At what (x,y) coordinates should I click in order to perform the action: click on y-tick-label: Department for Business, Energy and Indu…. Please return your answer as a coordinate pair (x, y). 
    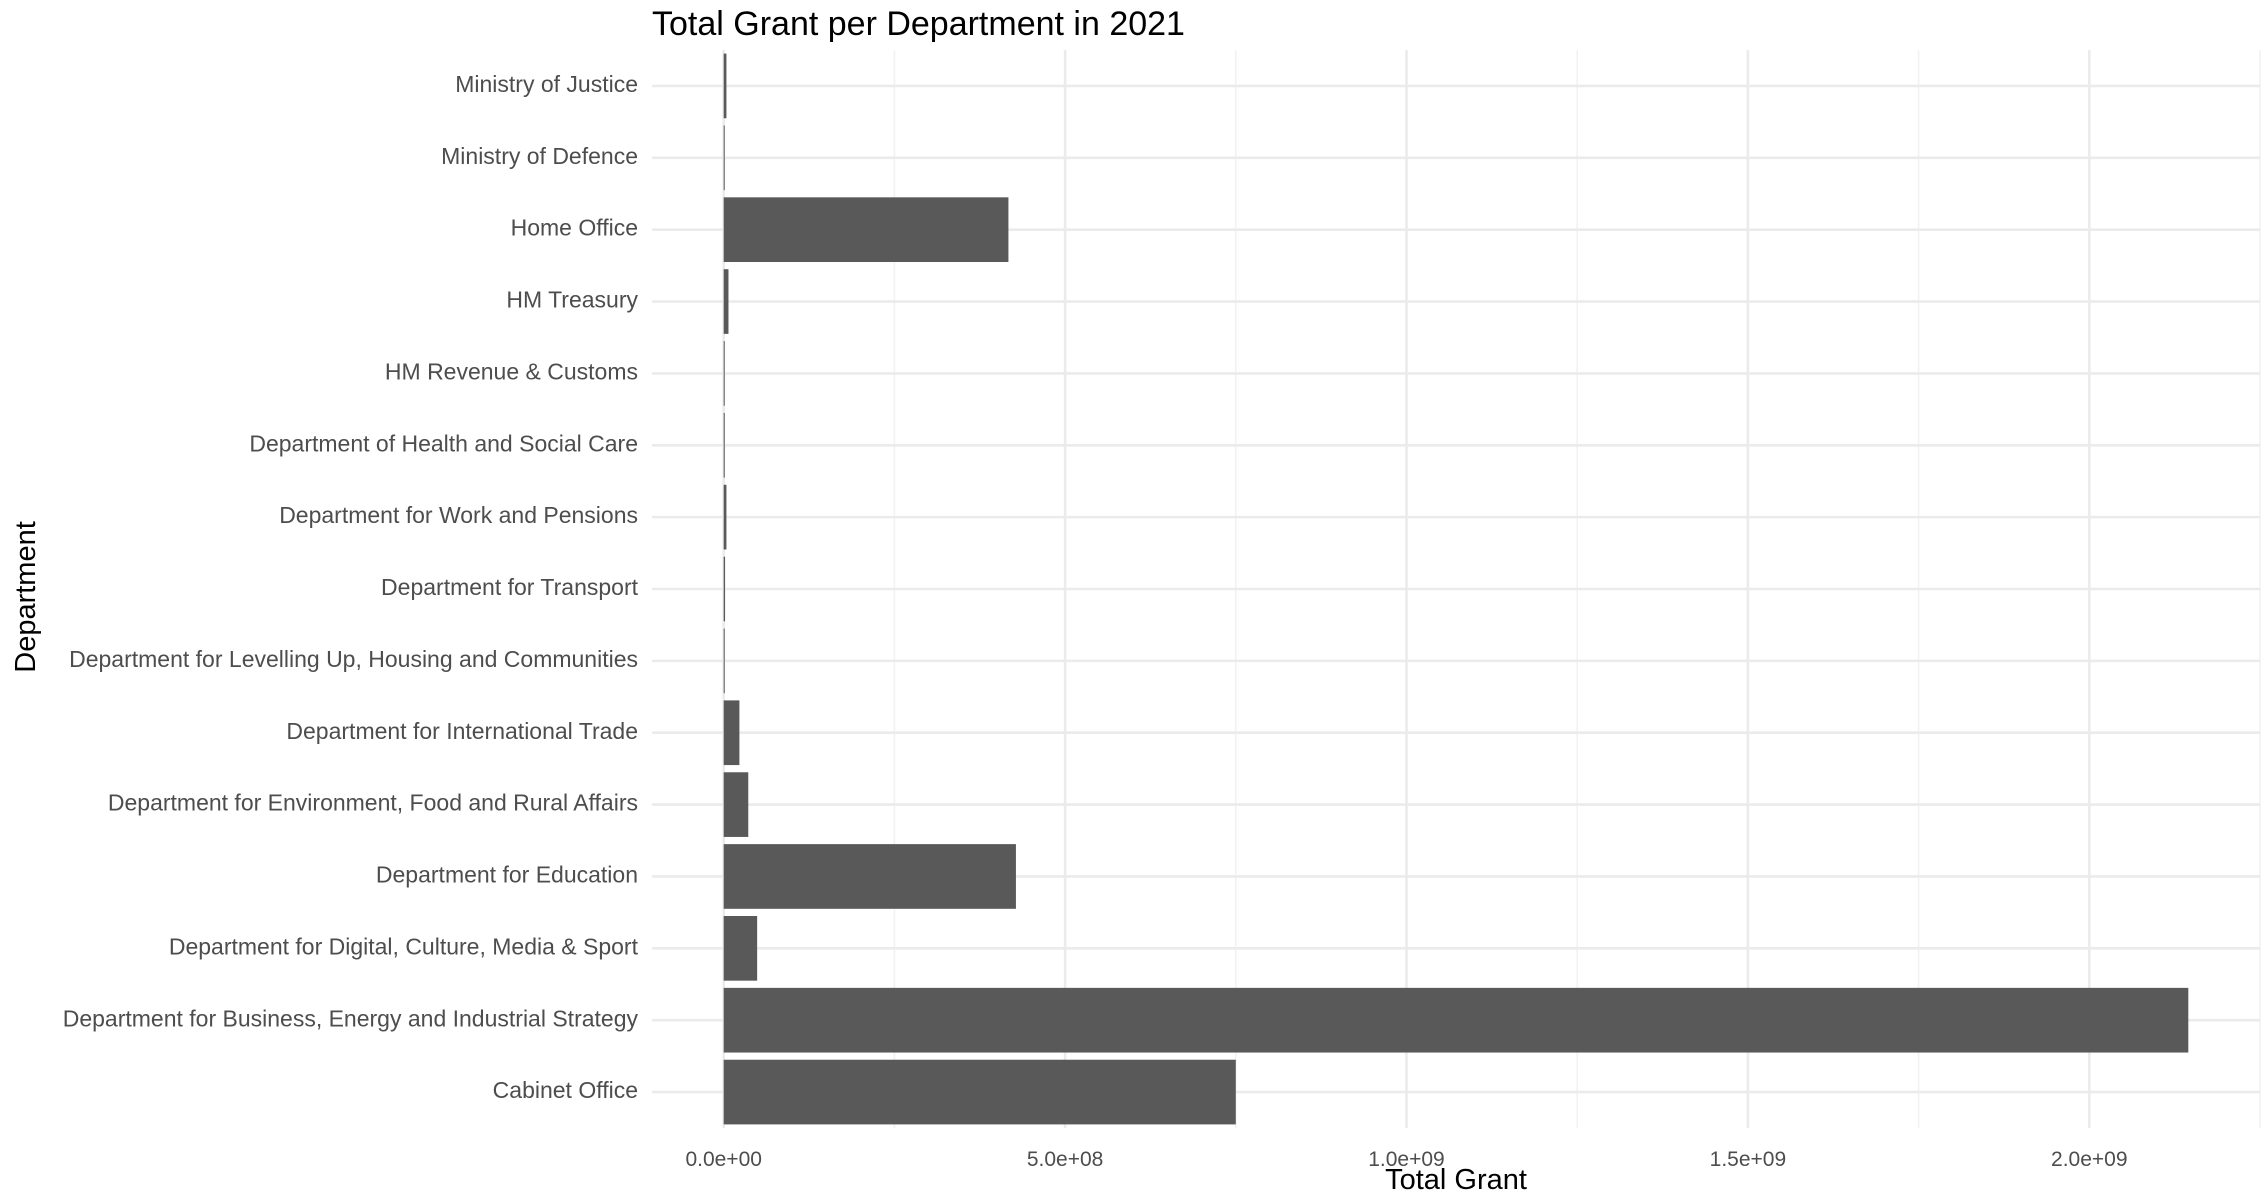
    Looking at the image, I should click on (351, 1018).